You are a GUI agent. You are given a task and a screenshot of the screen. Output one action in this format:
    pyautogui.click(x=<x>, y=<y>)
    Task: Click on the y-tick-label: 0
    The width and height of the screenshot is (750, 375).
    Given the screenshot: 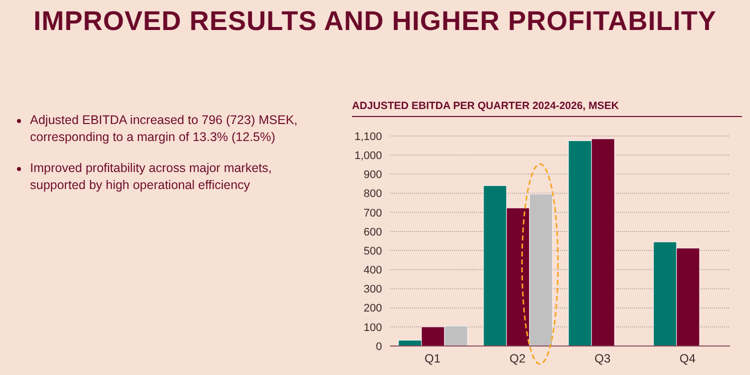 What is the action you would take?
    pyautogui.click(x=379, y=346)
    